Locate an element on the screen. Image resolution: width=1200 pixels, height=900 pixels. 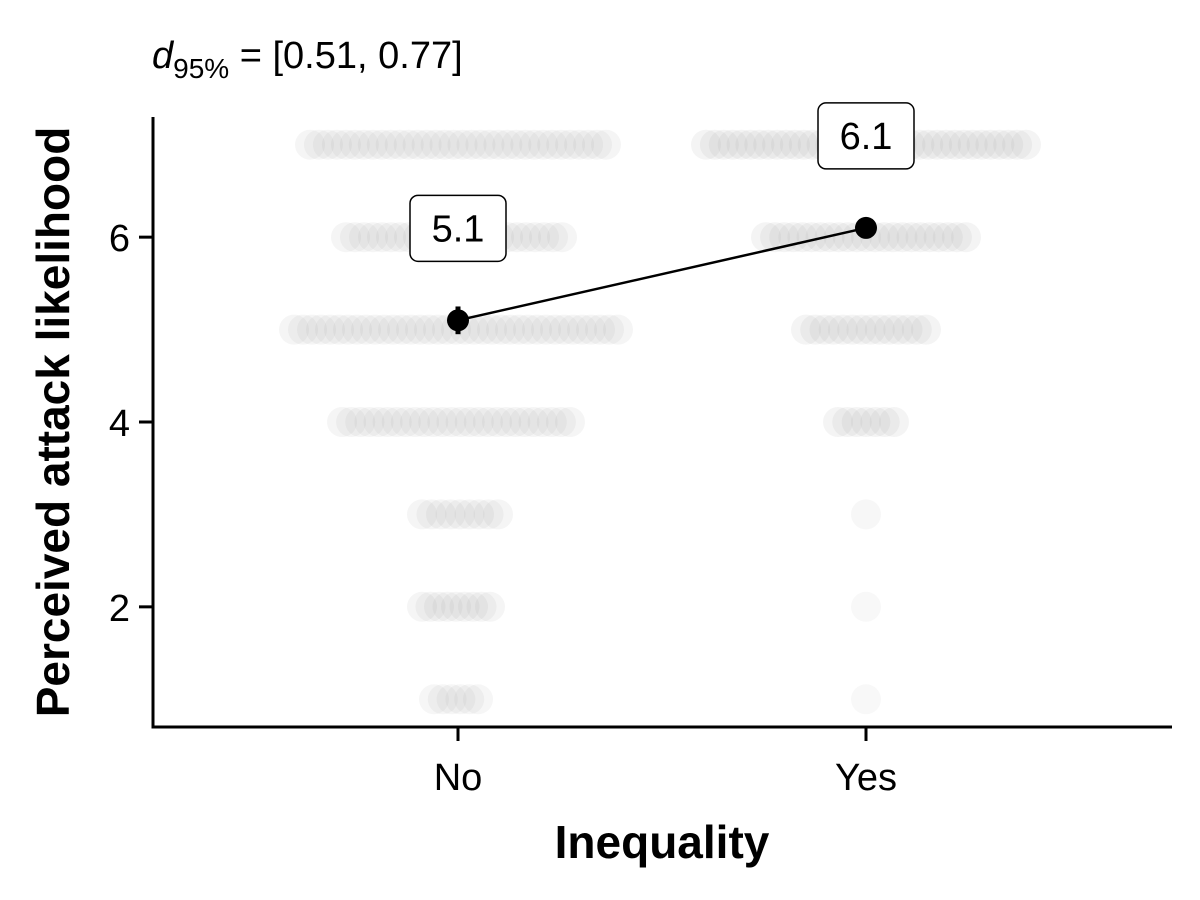
y-tick-label: 6 is located at coordinates (119, 239).